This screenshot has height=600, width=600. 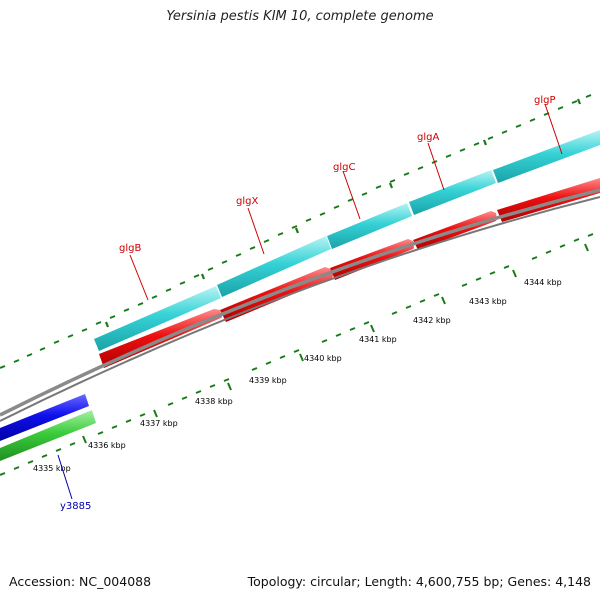 I want to click on rna-feature, so click(x=48, y=435).